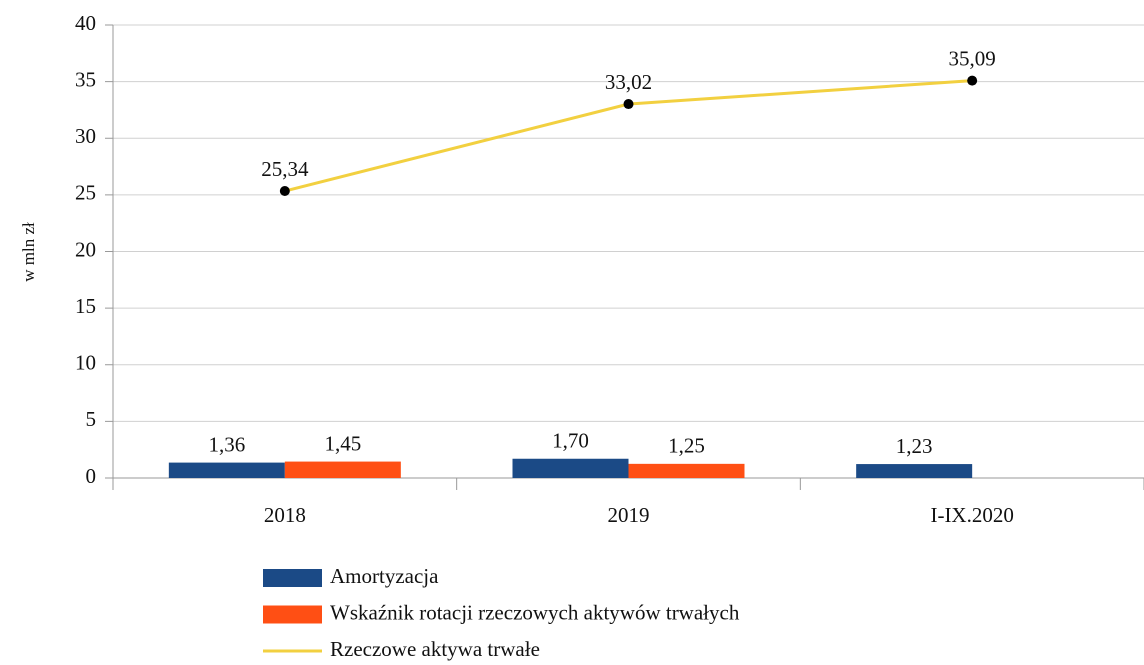  Describe the element at coordinates (629, 515) in the screenshot. I see `x-tick-label: 2019` at that location.